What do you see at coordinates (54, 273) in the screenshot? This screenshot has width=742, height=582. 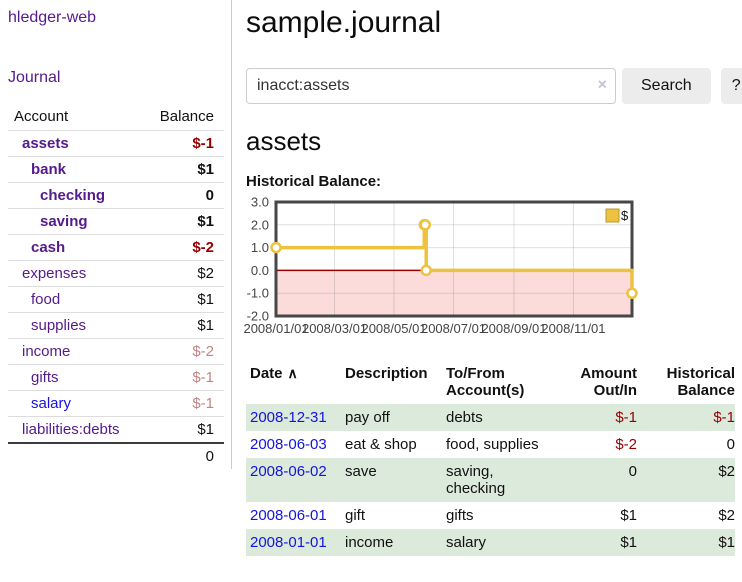 I see `account-link: expenses` at bounding box center [54, 273].